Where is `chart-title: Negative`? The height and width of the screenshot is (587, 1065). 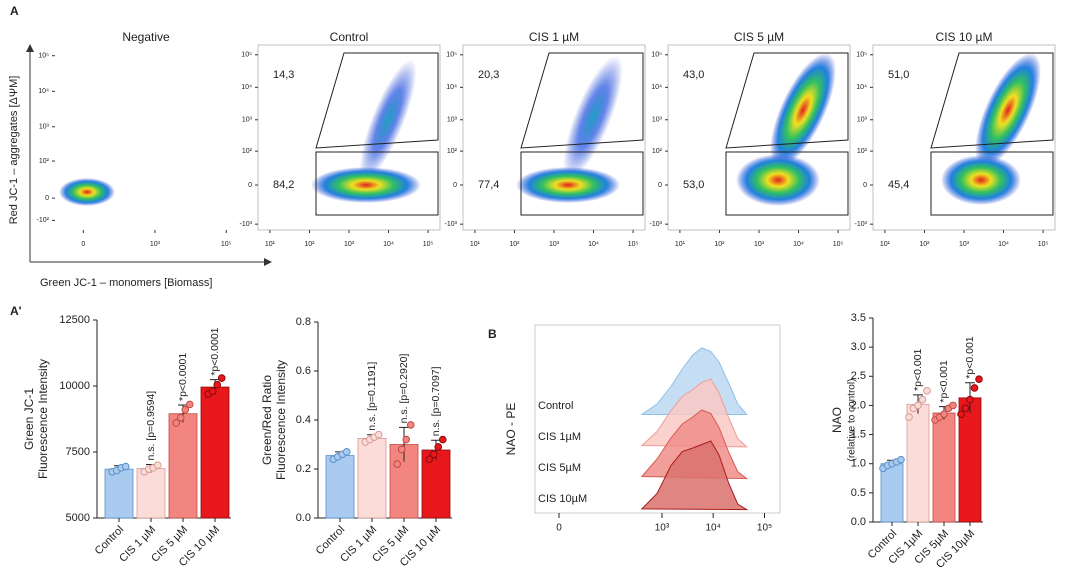 chart-title: Negative is located at coordinates (146, 37).